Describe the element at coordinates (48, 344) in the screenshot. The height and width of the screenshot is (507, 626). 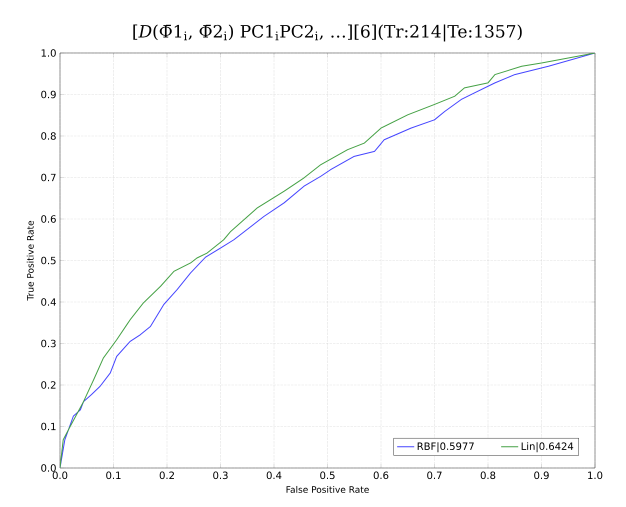
I see `y-tick-label: 0.3` at that location.